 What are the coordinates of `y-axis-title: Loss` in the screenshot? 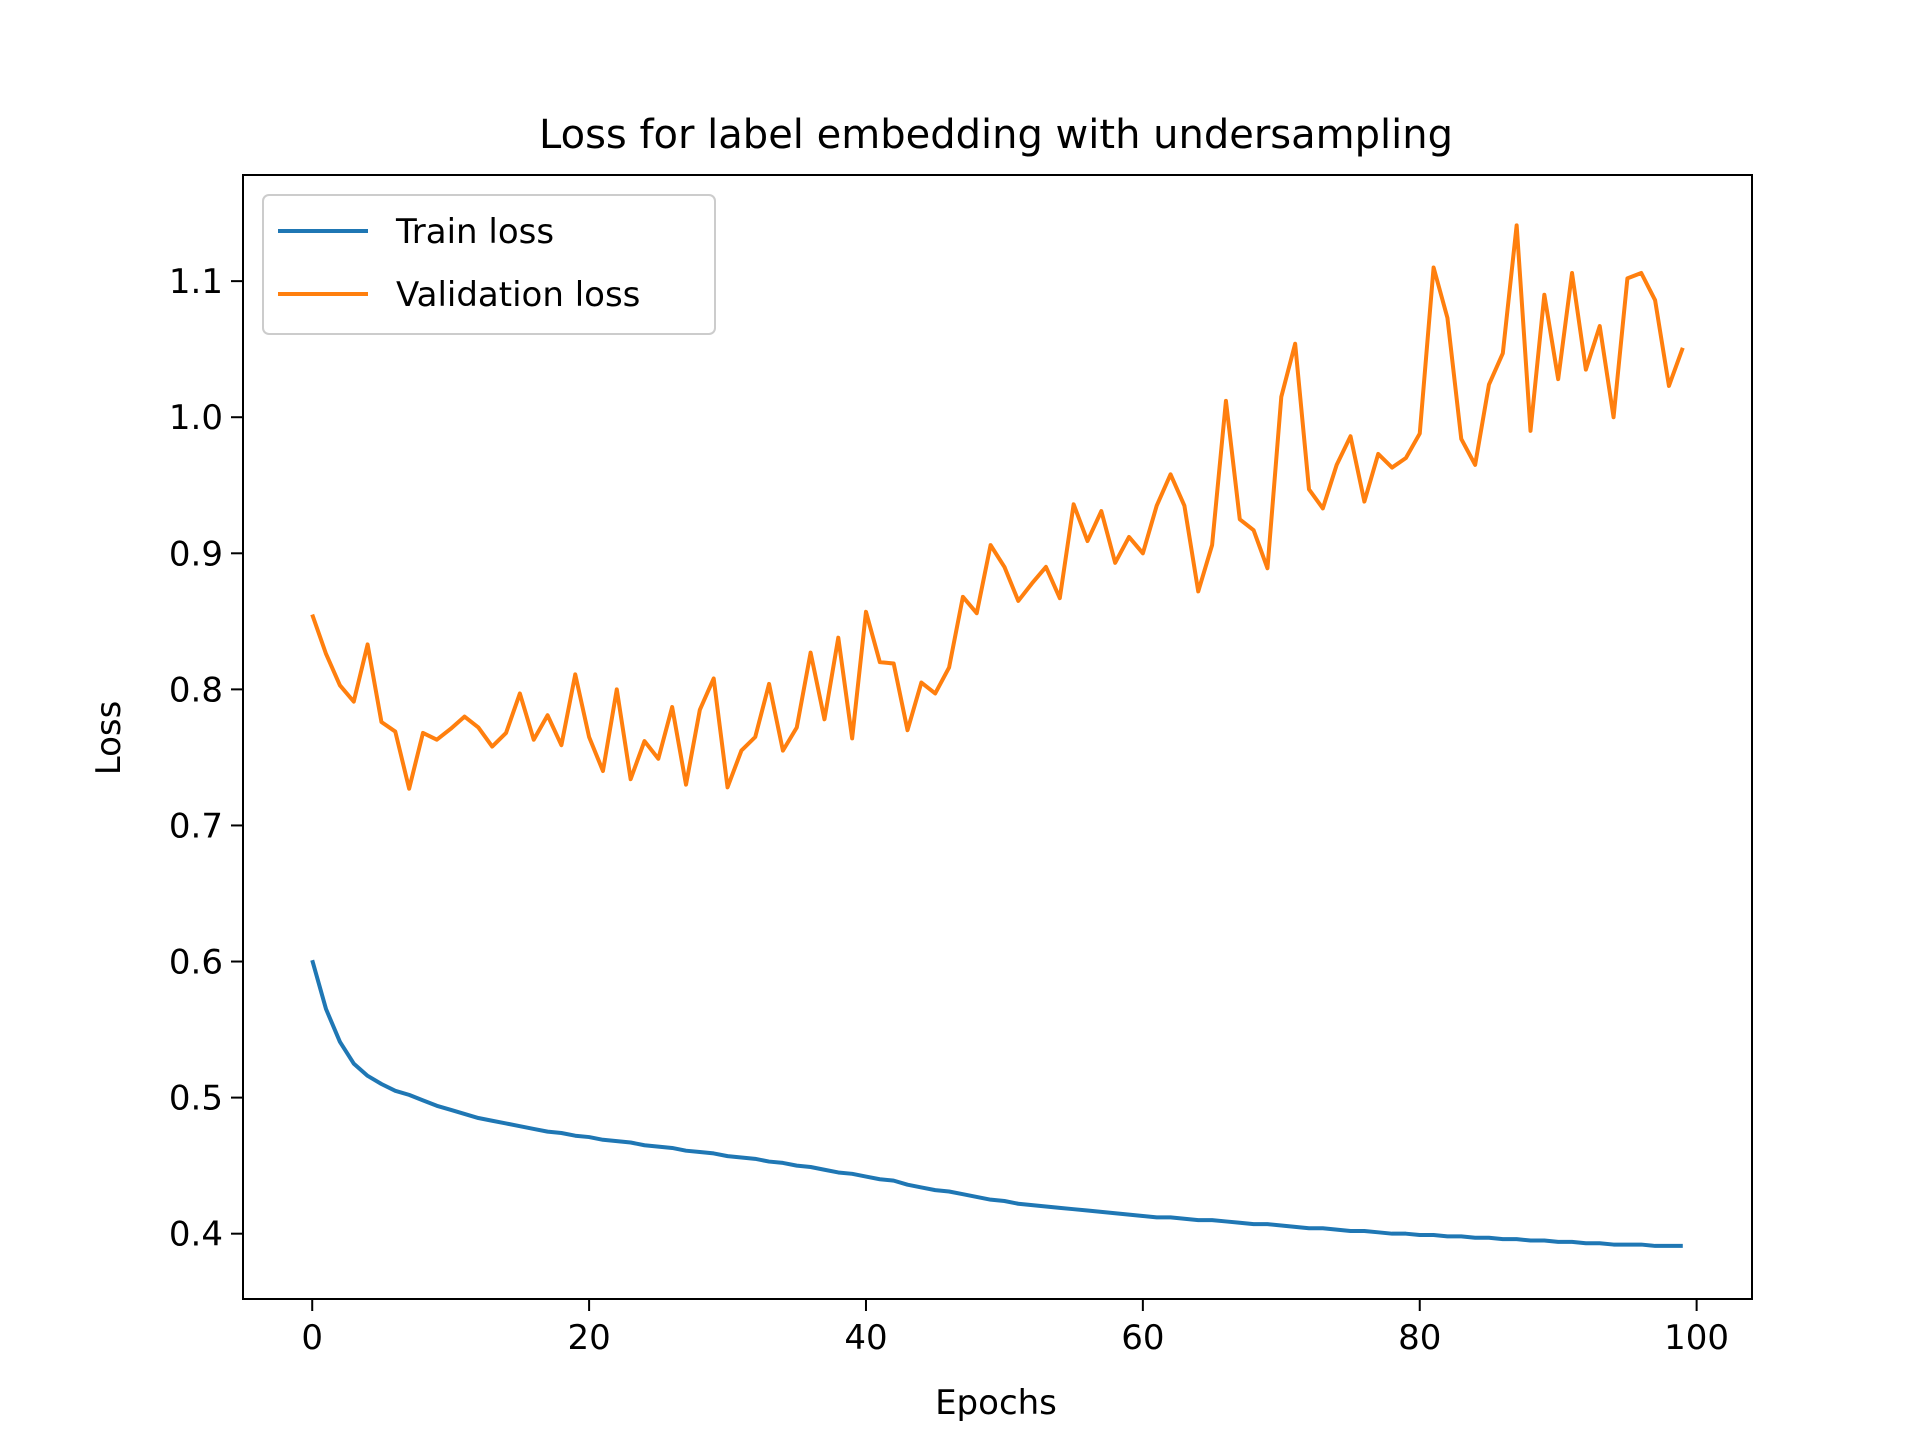 It's located at (109, 738).